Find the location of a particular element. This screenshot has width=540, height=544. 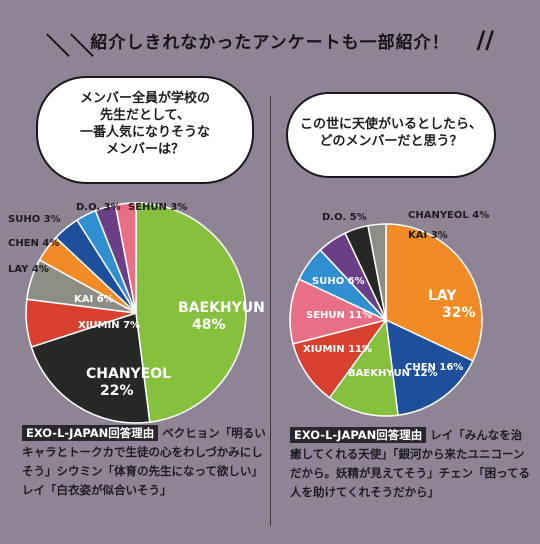

left-question-line: メンバーは？ is located at coordinates (144, 149).